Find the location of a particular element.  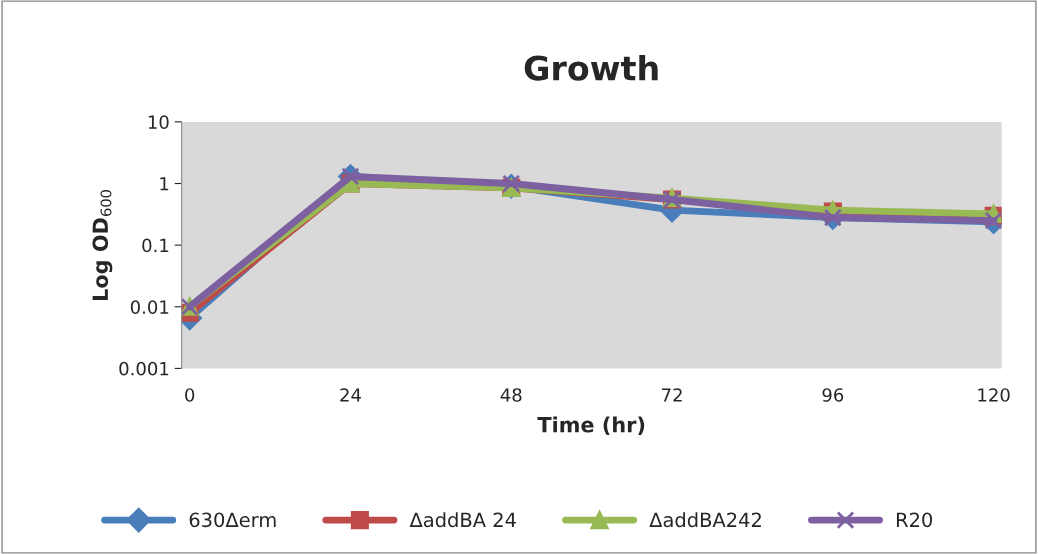

y-tick-label: 0.01 is located at coordinates (149, 307).